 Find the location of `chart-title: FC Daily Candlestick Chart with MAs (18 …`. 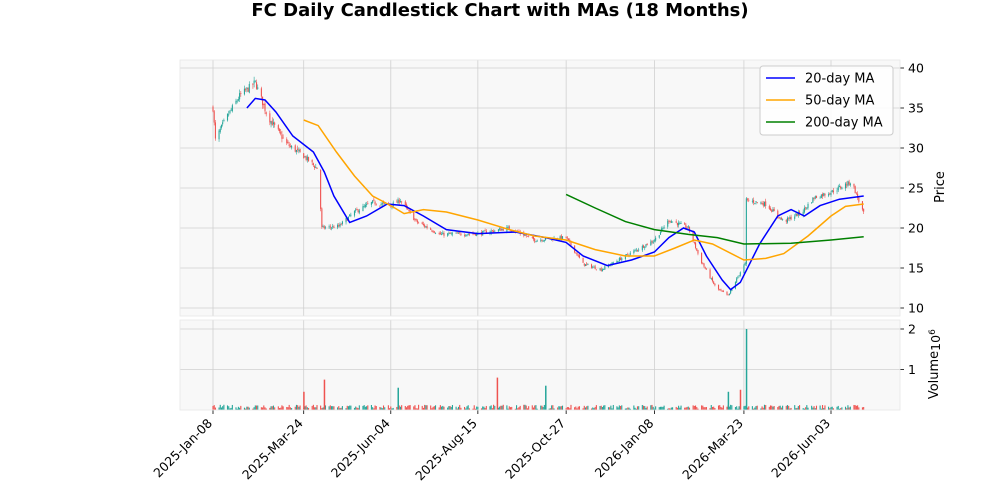

chart-title: FC Daily Candlestick Chart with MAs (18 … is located at coordinates (500, 10).